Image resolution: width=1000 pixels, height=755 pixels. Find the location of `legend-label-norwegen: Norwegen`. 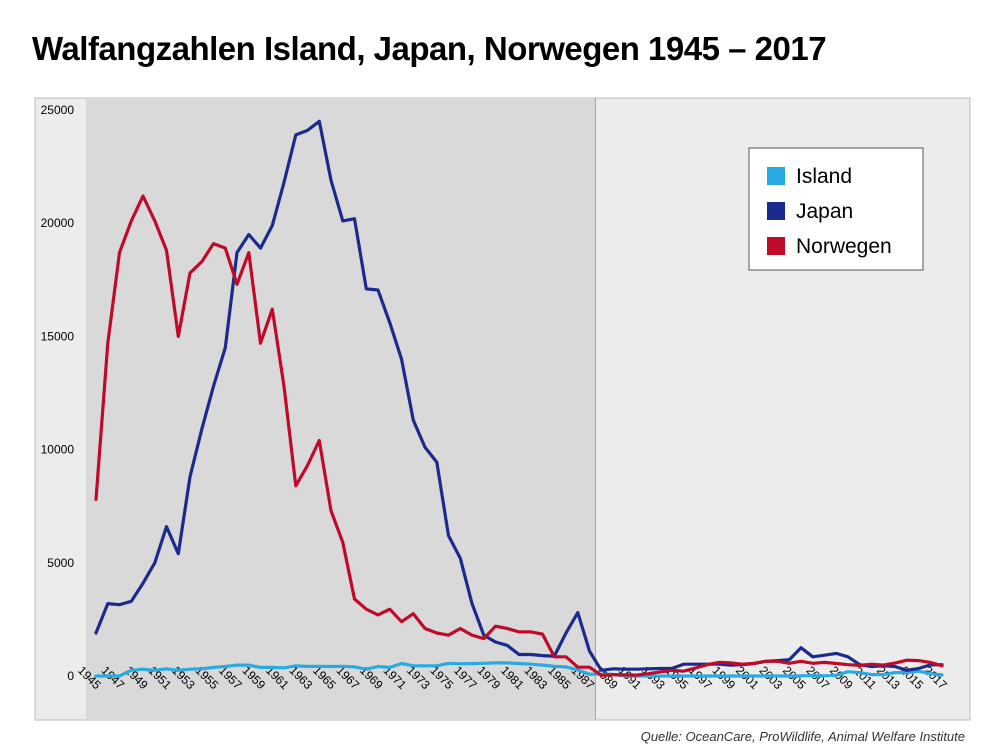

legend-label-norwegen: Norwegen is located at coordinates (844, 246).